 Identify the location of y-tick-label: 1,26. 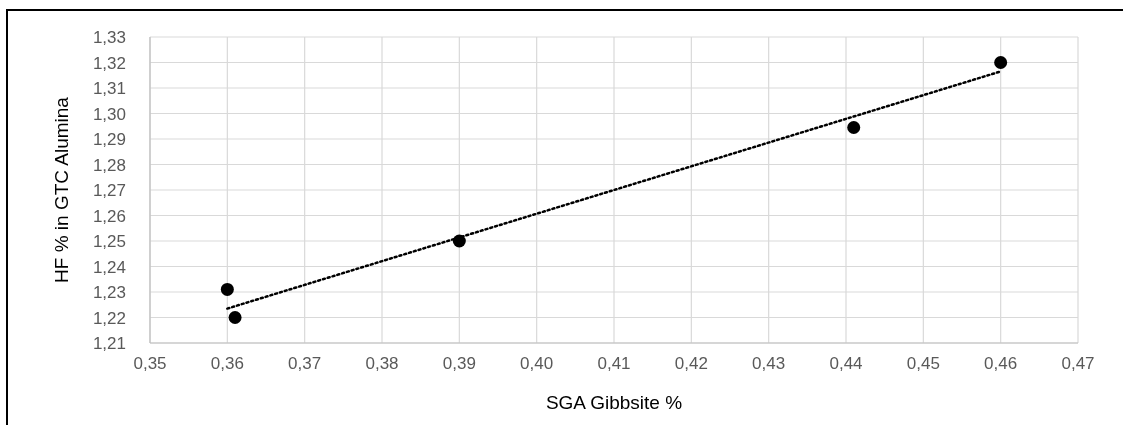
(109, 216).